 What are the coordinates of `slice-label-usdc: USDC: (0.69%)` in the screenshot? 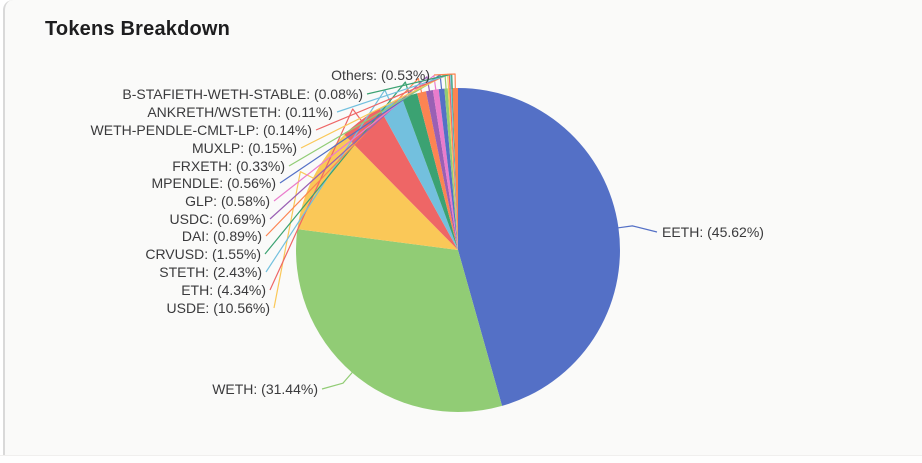 It's located at (218, 219).